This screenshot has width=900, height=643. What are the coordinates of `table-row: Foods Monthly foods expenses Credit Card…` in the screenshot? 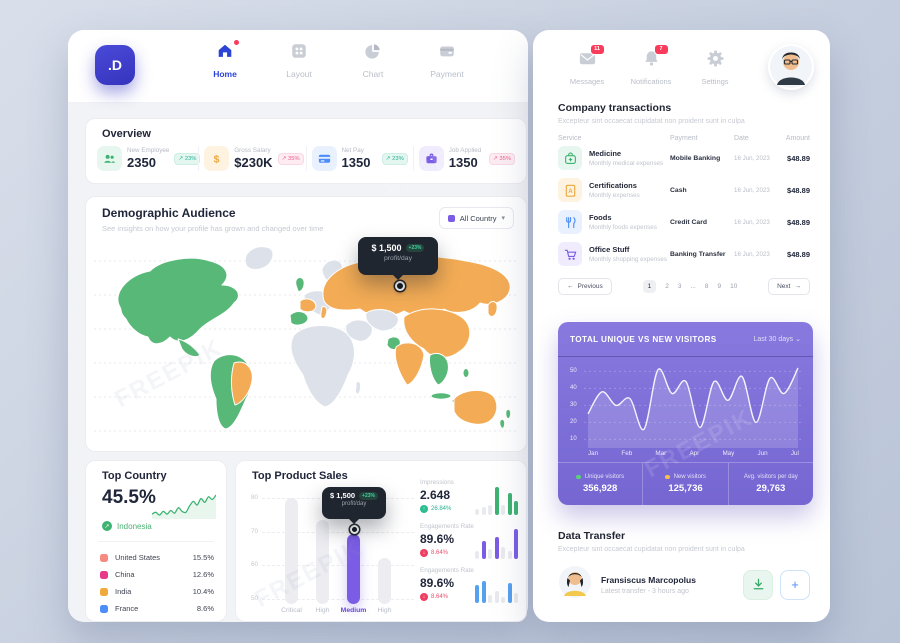 It's located at (684, 222).